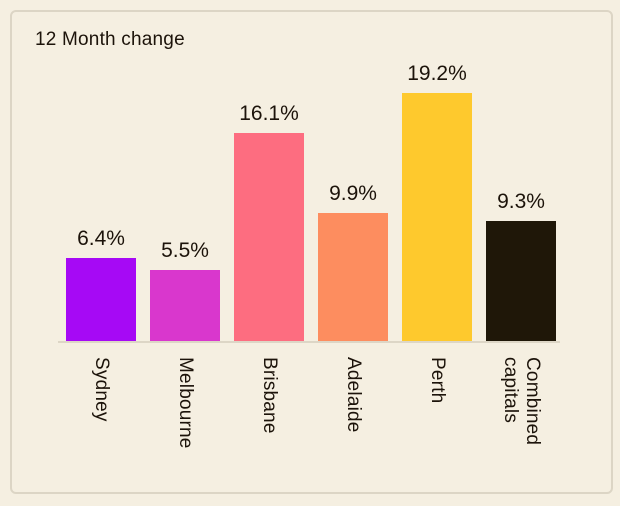 This screenshot has height=506, width=620. Describe the element at coordinates (101, 427) in the screenshot. I see `category-label-cell: Sydney` at that location.